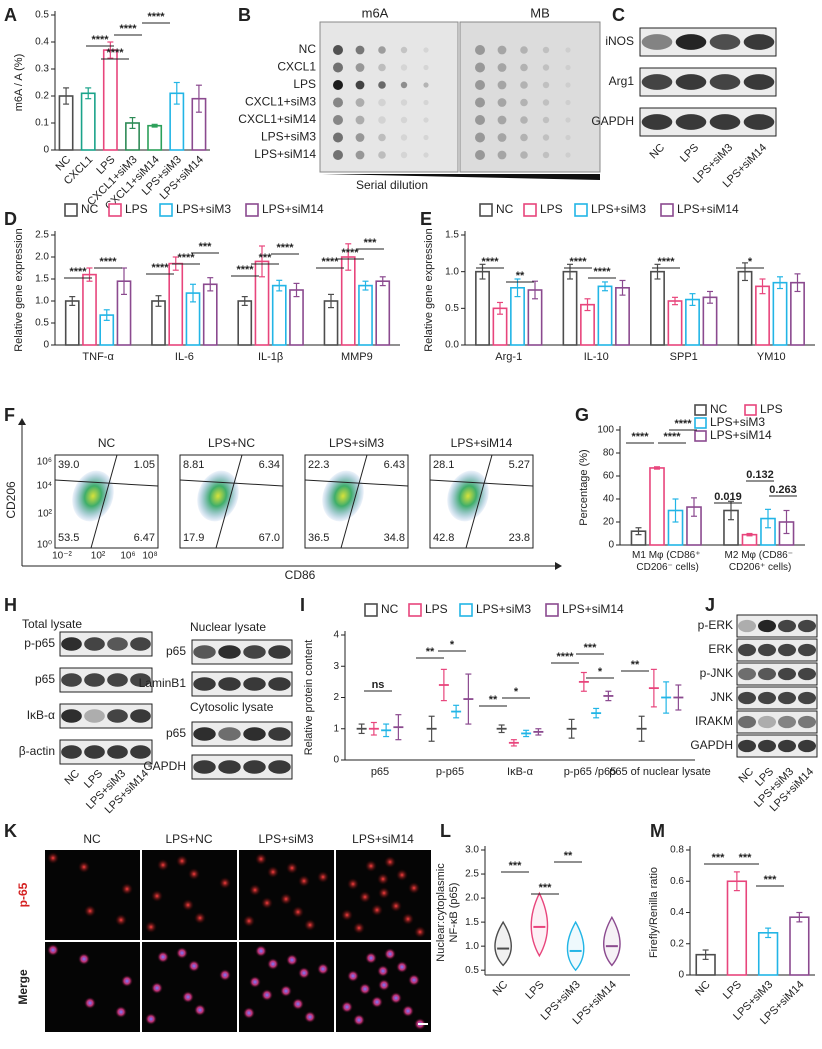  Describe the element at coordinates (441, 912) in the screenshot. I see `y-axis-label: Nuclear:cytoplasmic` at that location.